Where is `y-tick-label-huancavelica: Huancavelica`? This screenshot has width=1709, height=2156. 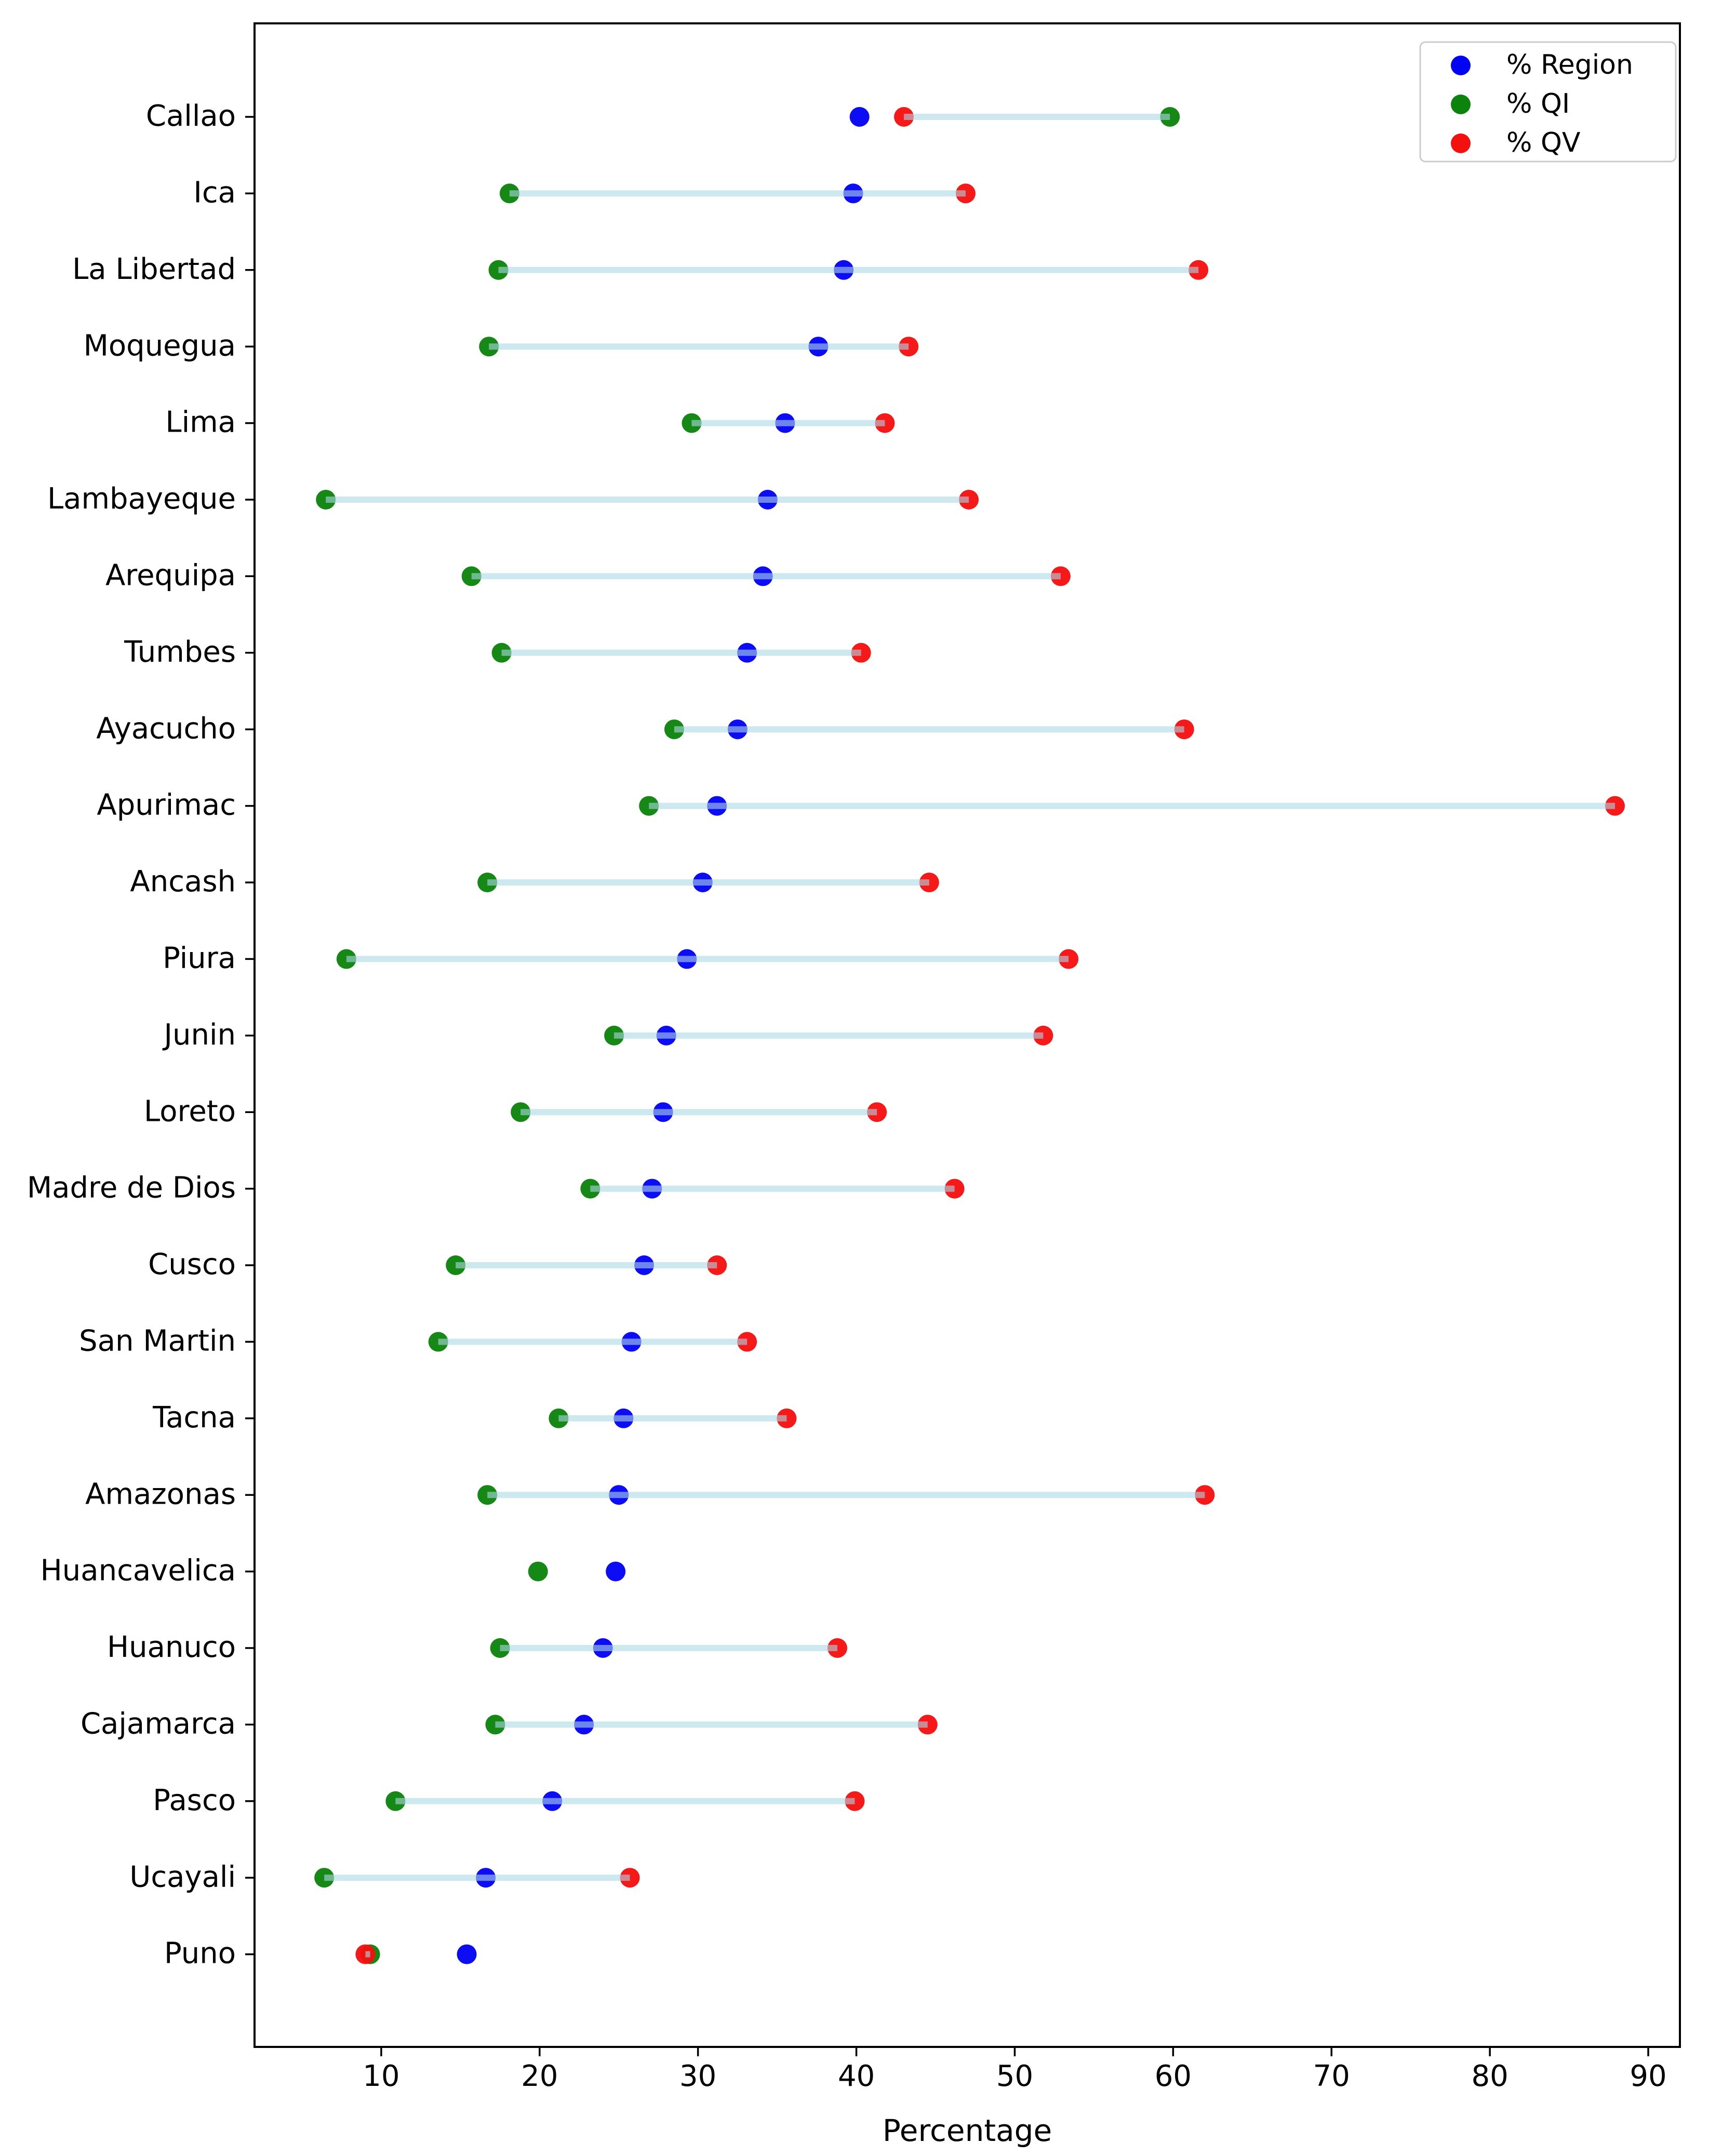
y-tick-label-huancavelica: Huancavelica is located at coordinates (138, 1571).